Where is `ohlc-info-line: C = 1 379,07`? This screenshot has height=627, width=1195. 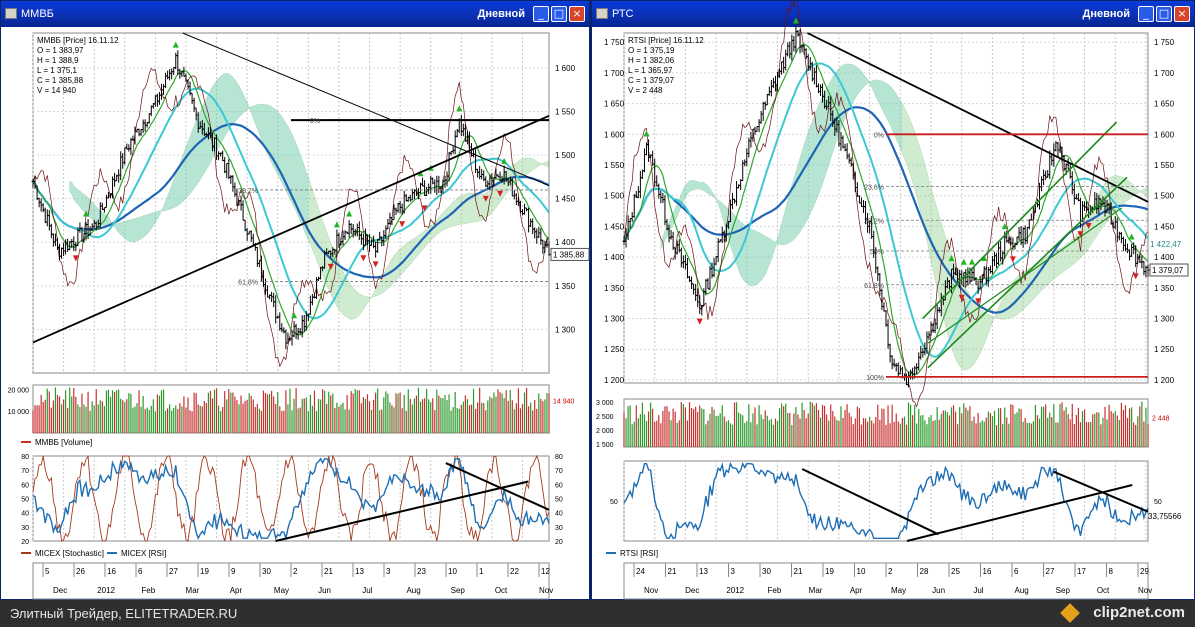
ohlc-info-line: C = 1 379,07 is located at coordinates (651, 80).